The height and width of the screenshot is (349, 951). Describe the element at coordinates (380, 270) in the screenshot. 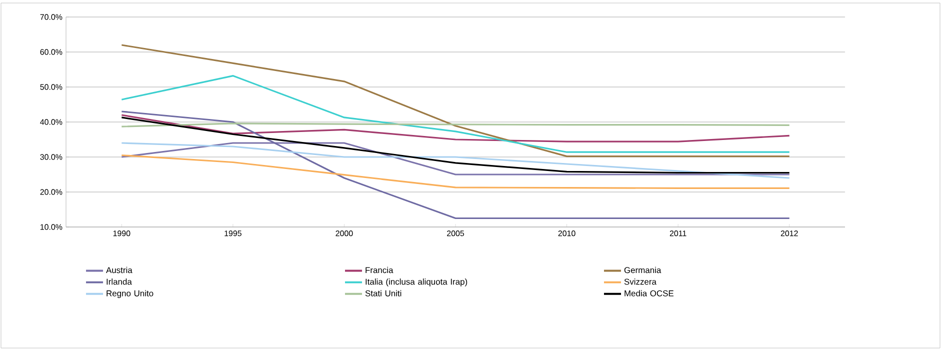

I see `legend-label: Francia` at that location.